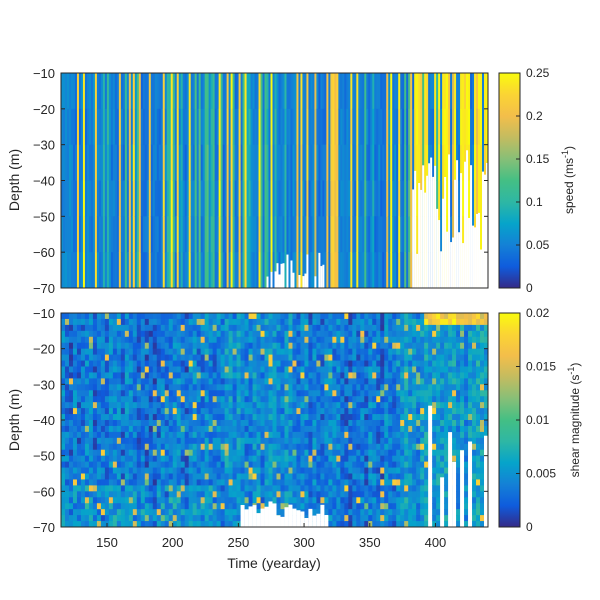 The height and width of the screenshot is (600, 600). Describe the element at coordinates (509, 180) in the screenshot. I see `speed-colorbar-gradient` at that location.